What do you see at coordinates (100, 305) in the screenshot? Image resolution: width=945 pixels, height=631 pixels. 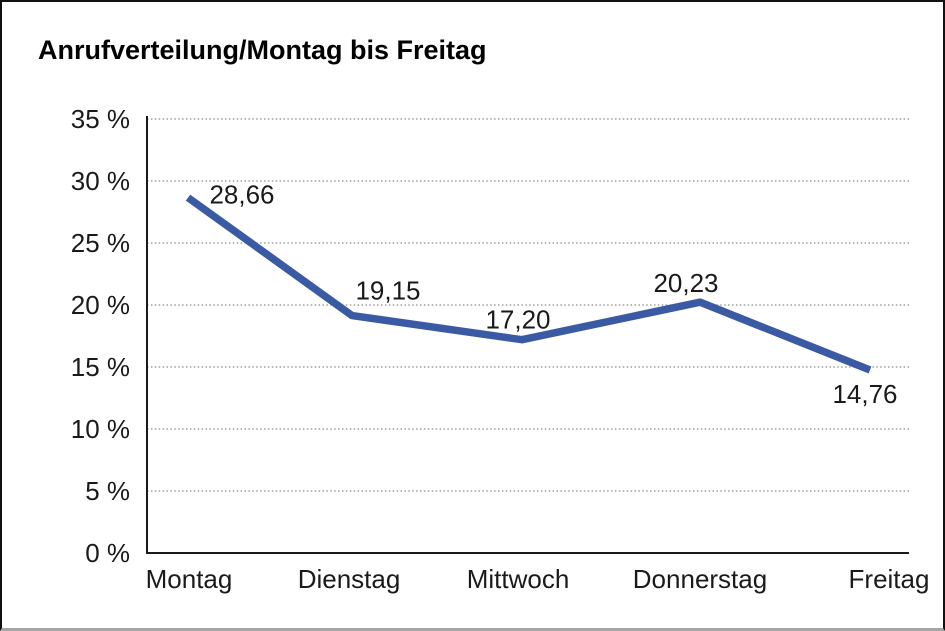 I see `y-tick-label: 20 %` at bounding box center [100, 305].